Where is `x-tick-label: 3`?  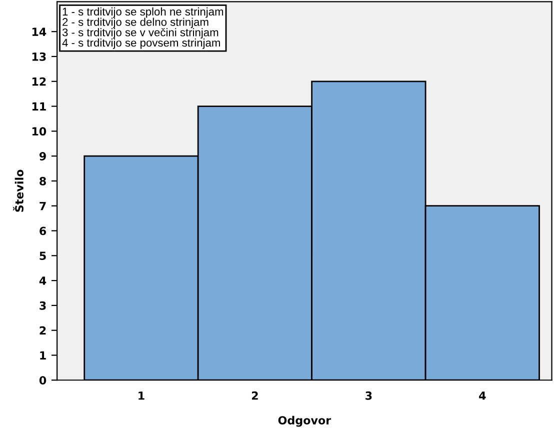 x-tick-label: 3 is located at coordinates (369, 395).